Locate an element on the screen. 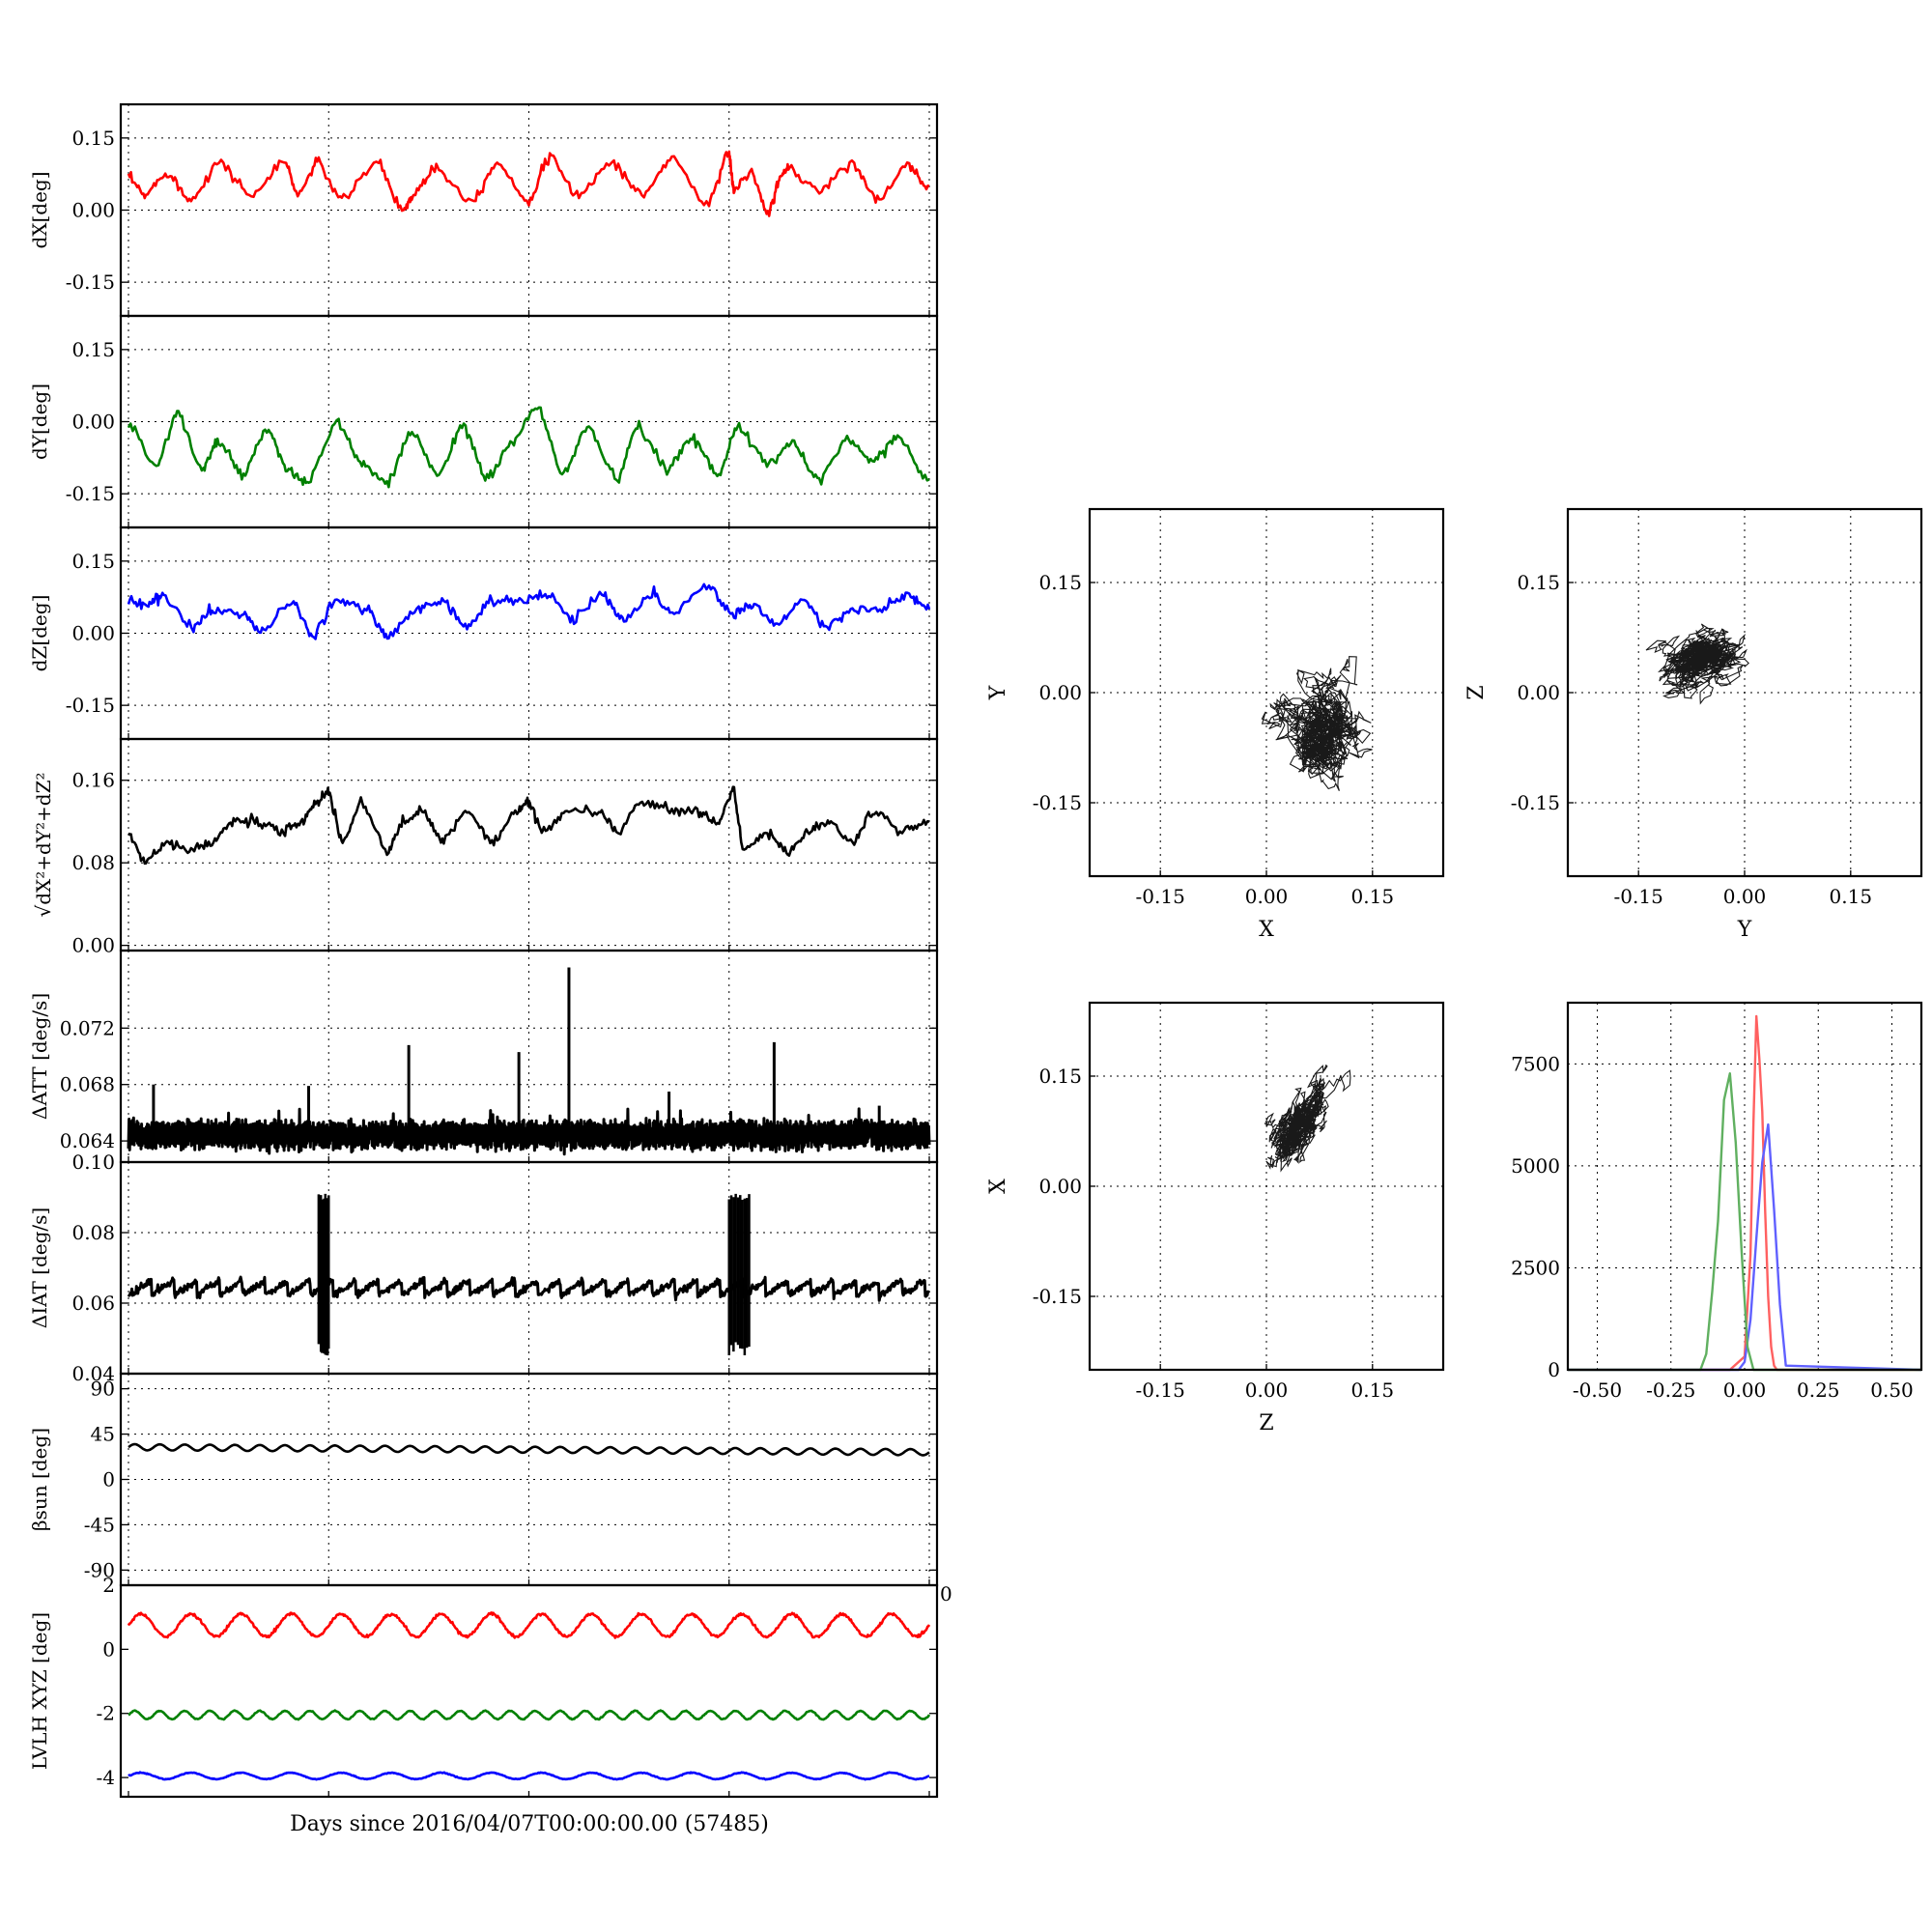 This screenshot has width=1932, height=1932. panel-dZ: 0.15 0.00 -0.15 dZ[deg] is located at coordinates (483, 633).